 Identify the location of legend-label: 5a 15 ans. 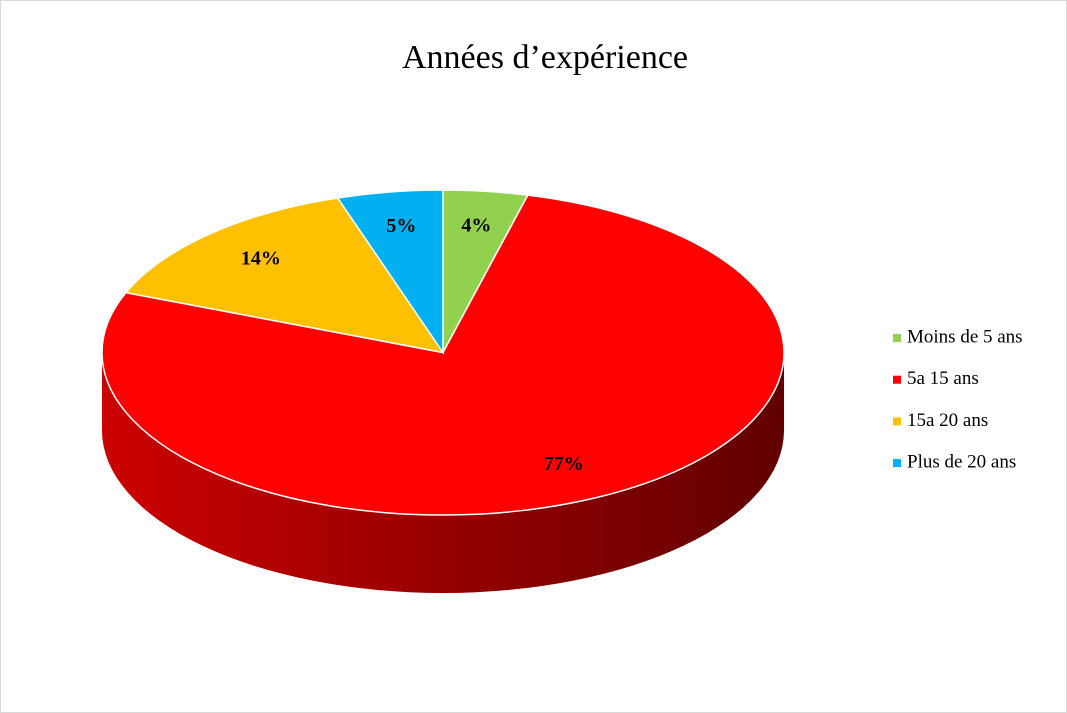
(943, 378).